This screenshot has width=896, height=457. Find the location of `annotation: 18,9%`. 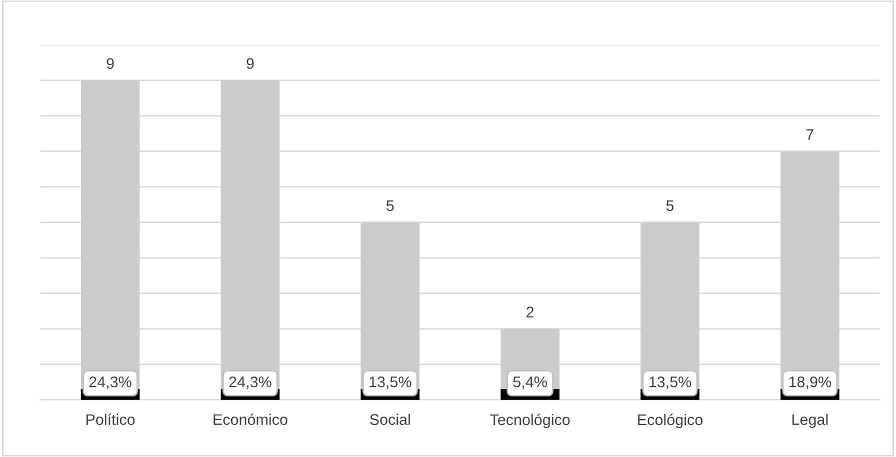

annotation: 18,9% is located at coordinates (810, 383).